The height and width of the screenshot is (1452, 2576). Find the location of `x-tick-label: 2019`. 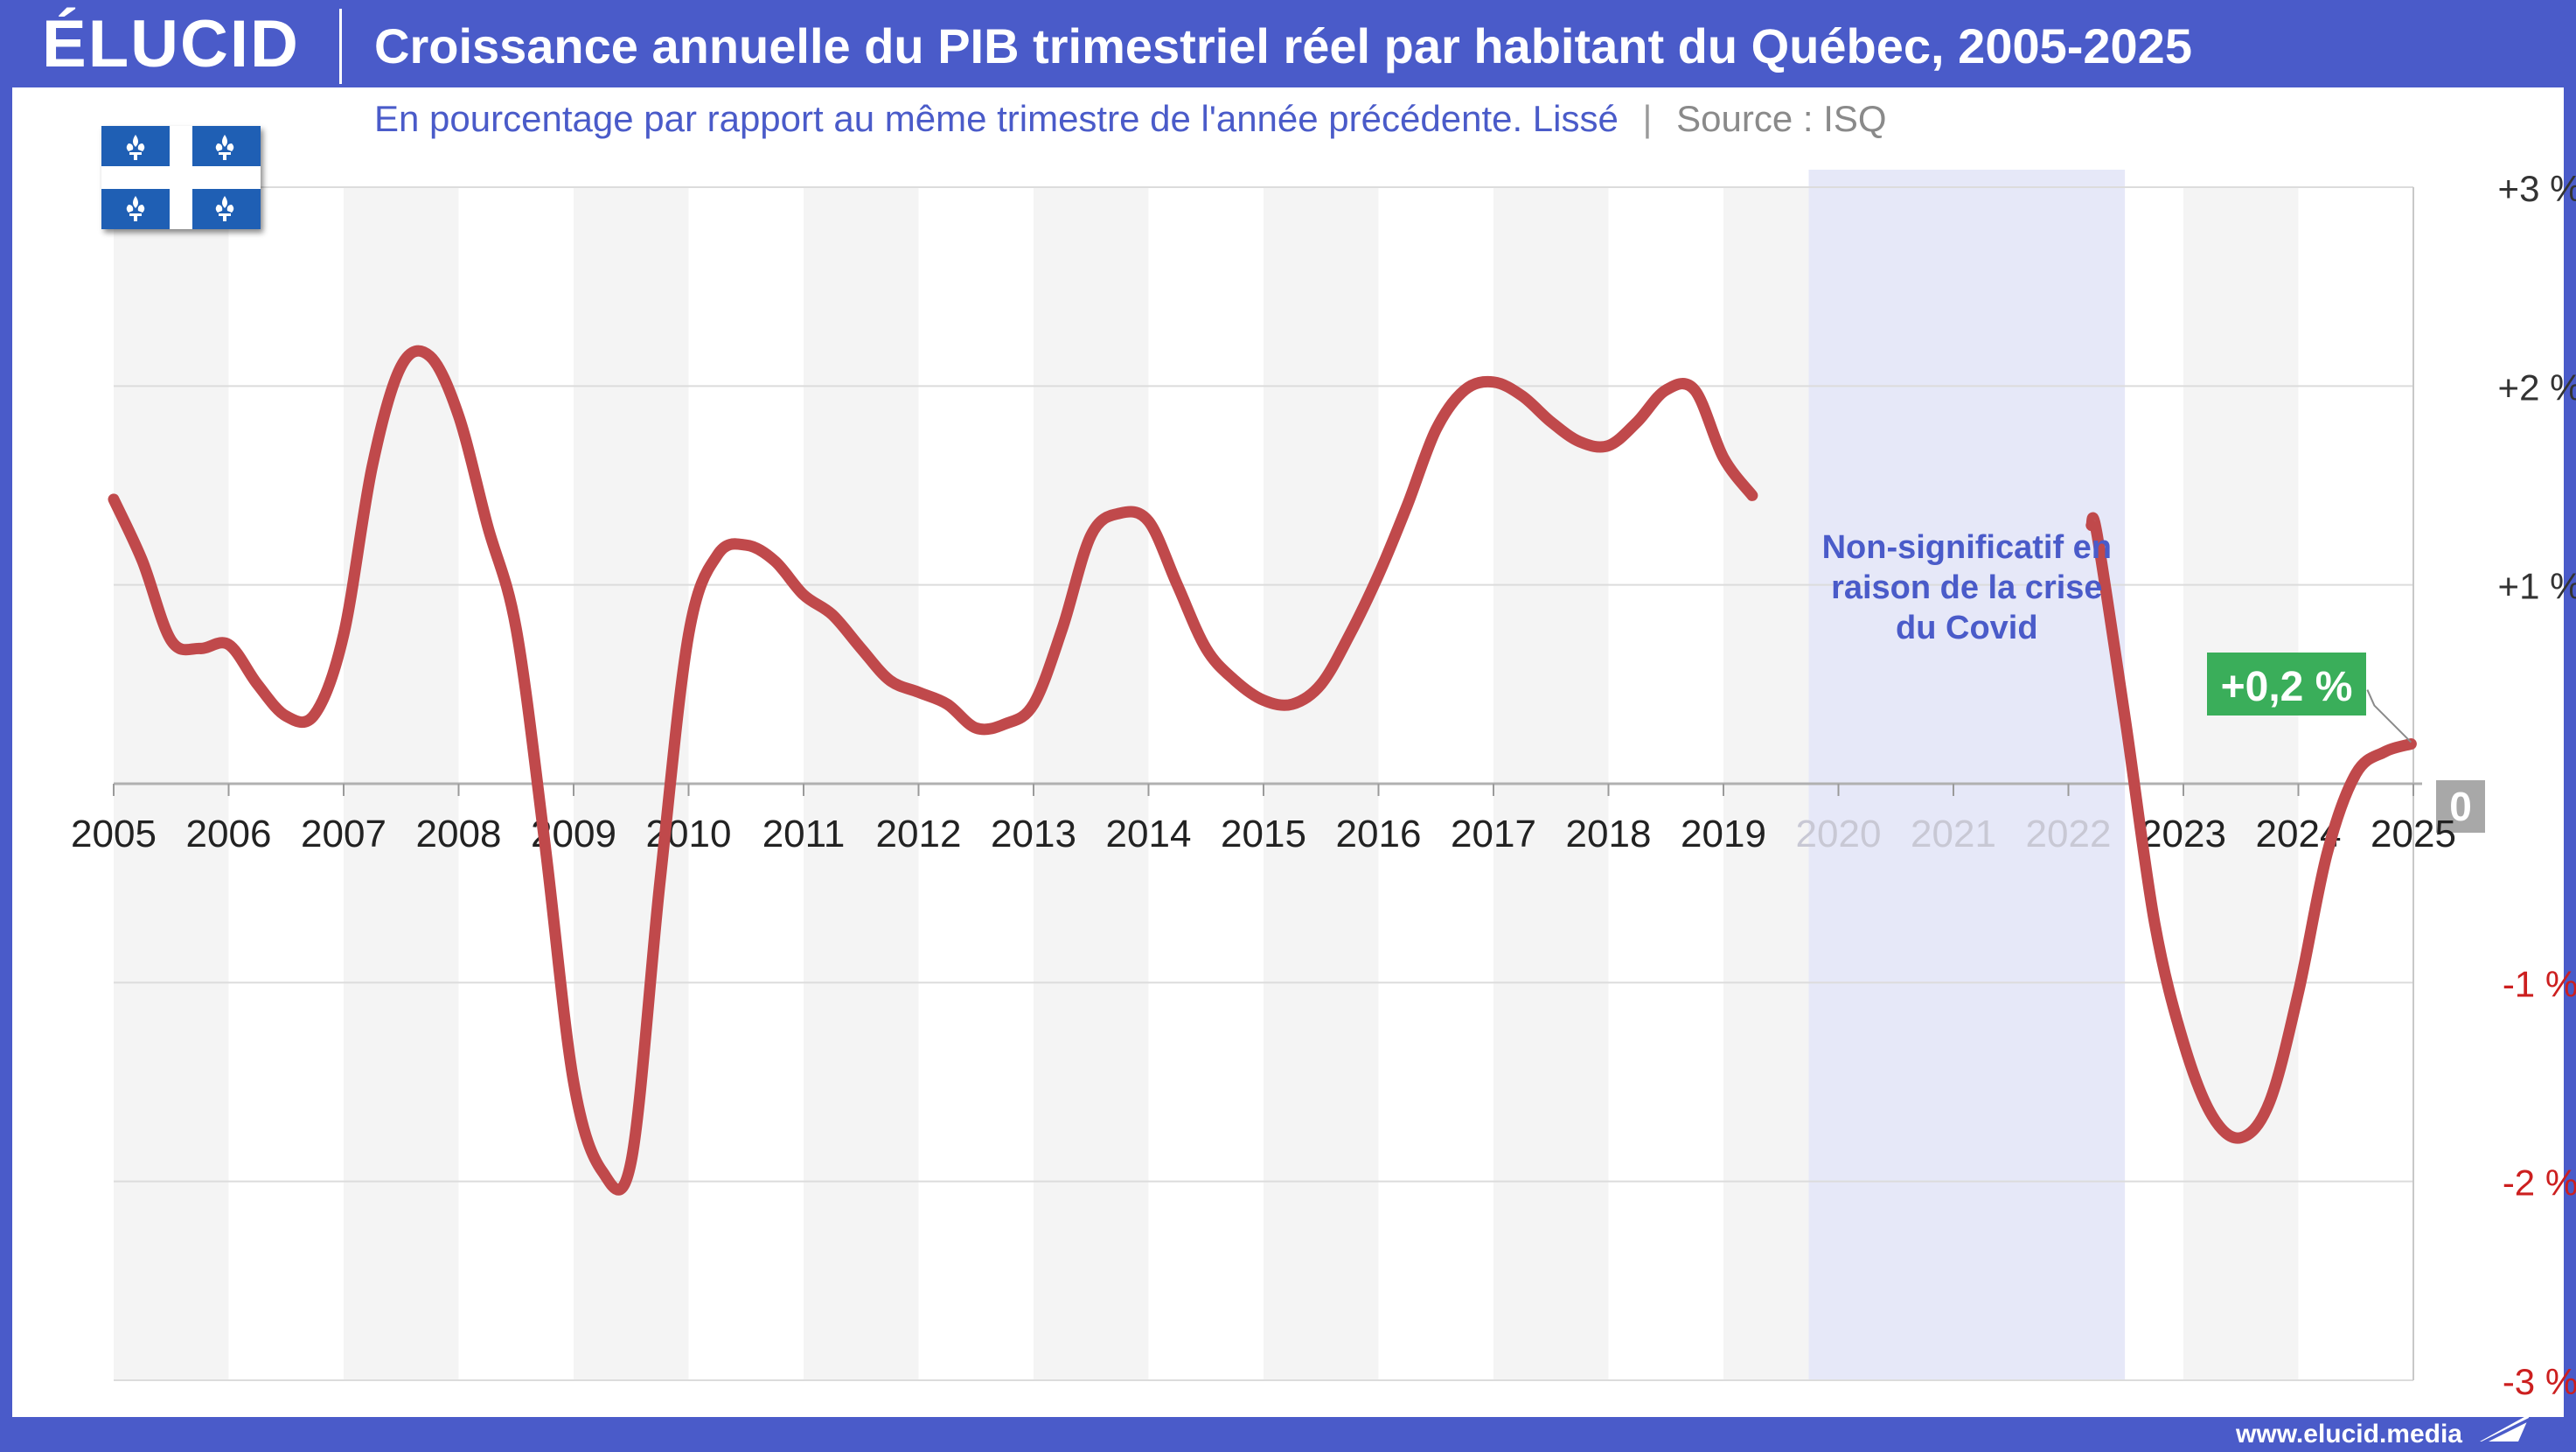

x-tick-label: 2019 is located at coordinates (1723, 834).